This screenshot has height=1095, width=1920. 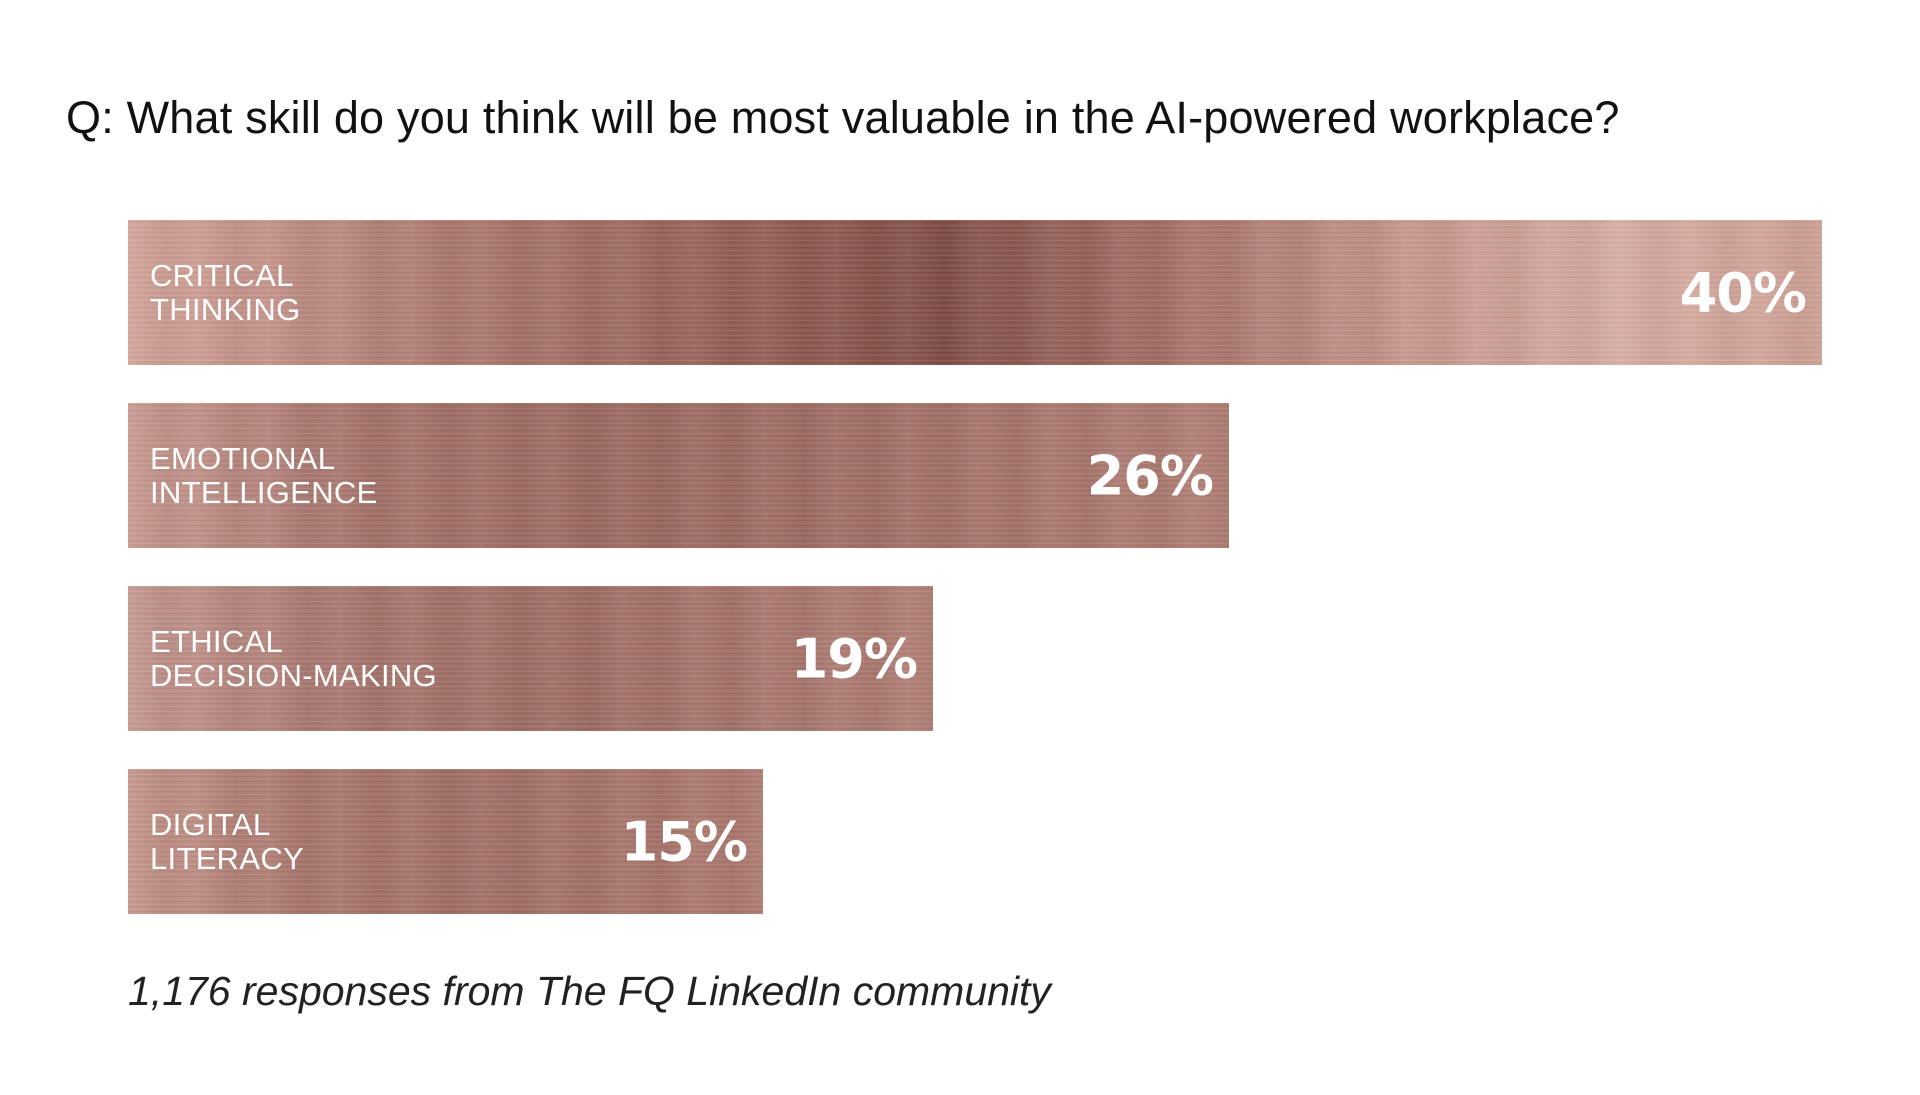 I want to click on bar-emotional-intelligence: EMOTIONAL INTELLIGENCE 26%, so click(x=678, y=475).